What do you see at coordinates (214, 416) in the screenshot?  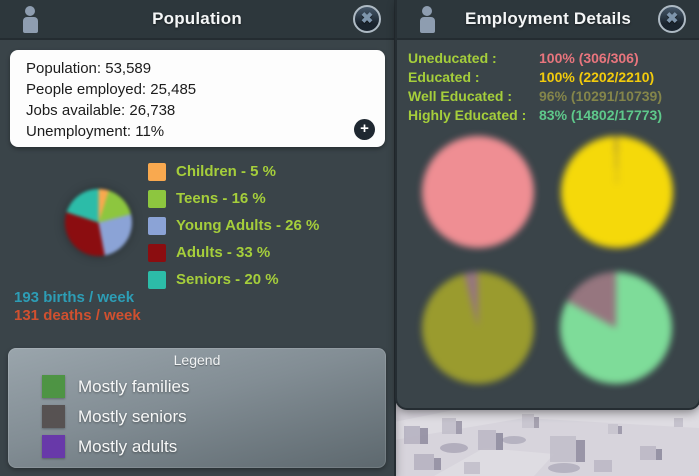 I see `legend-row-mostly-seniors: Mostly seniors` at bounding box center [214, 416].